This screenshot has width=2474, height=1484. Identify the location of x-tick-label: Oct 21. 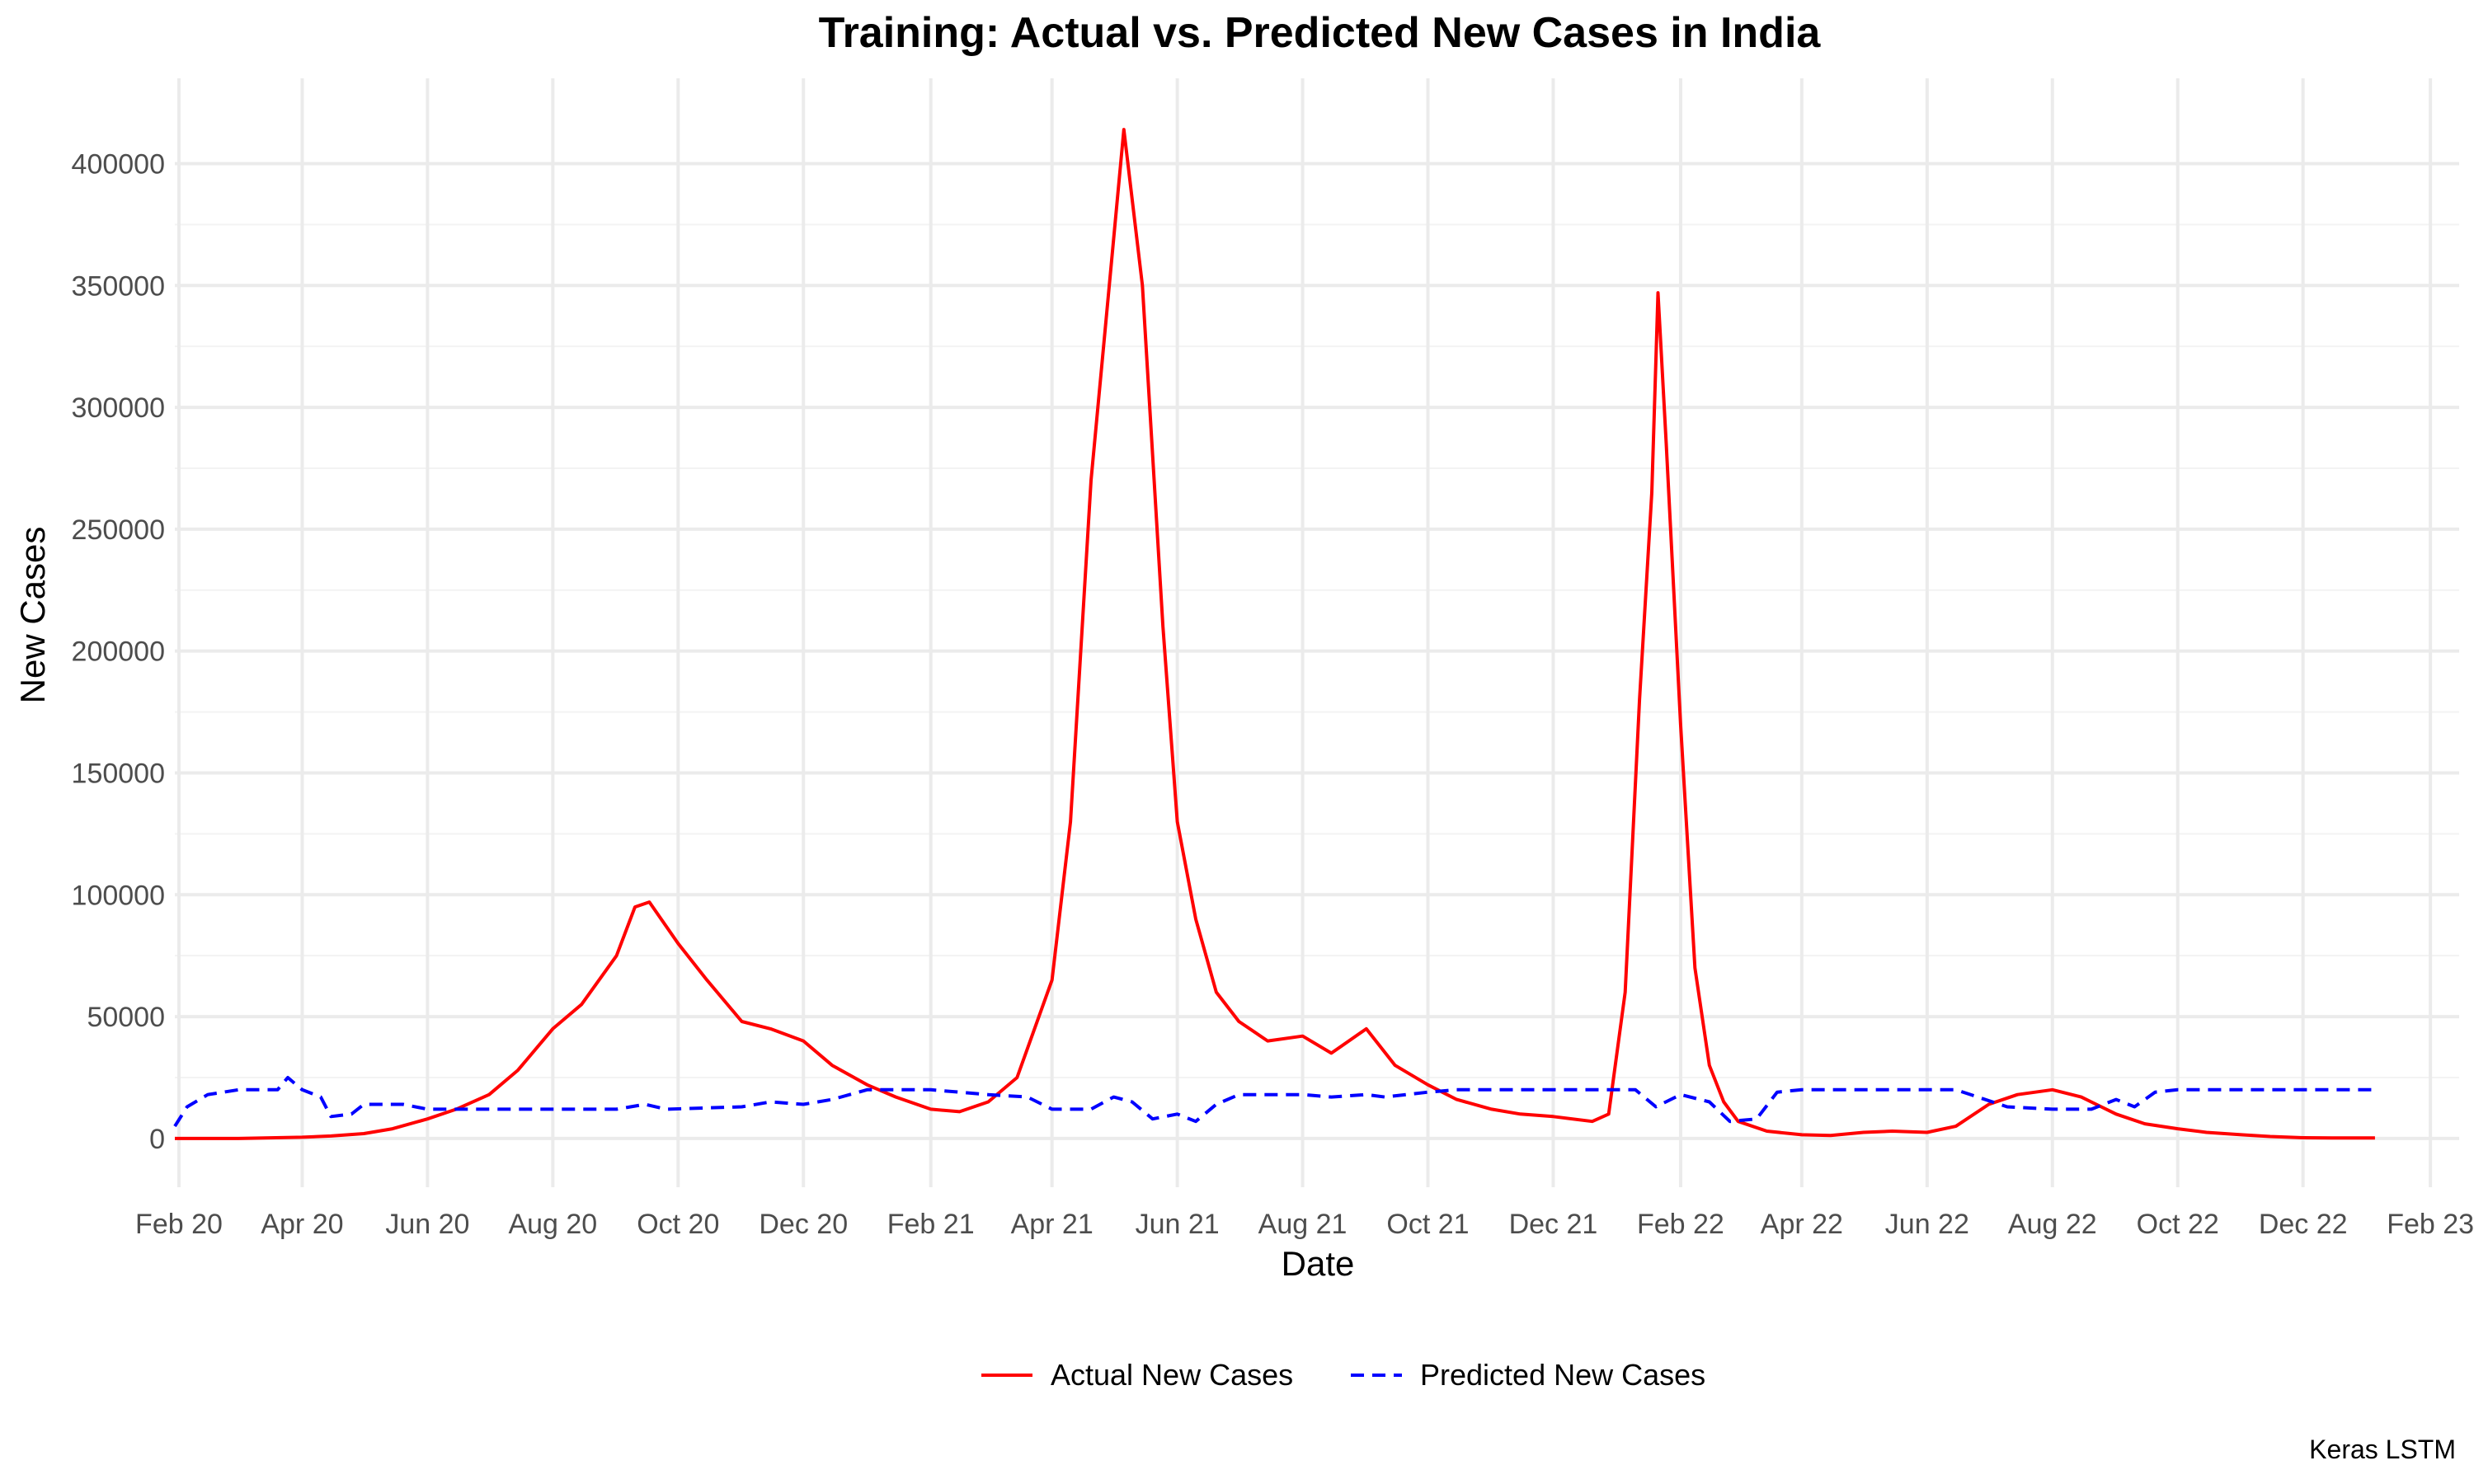
(1427, 1224).